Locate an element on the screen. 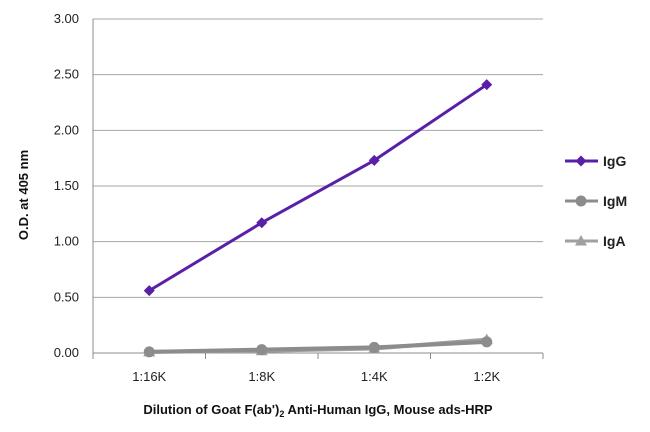 The height and width of the screenshot is (432, 650). legend-label: IgG is located at coordinates (614, 161).